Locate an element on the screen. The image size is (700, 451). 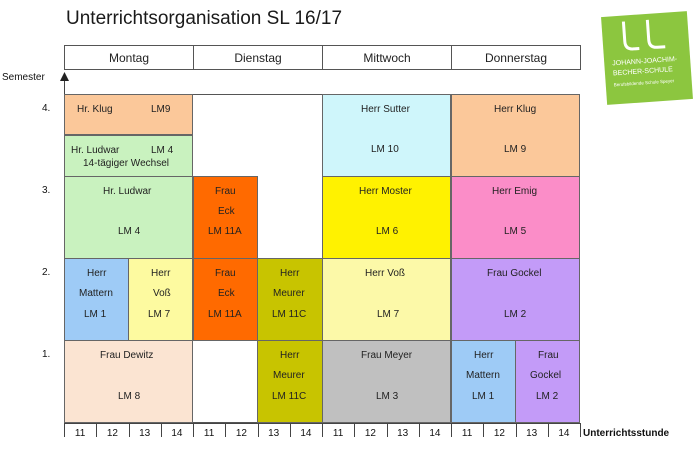
module-label: LM 5 is located at coordinates (515, 231).